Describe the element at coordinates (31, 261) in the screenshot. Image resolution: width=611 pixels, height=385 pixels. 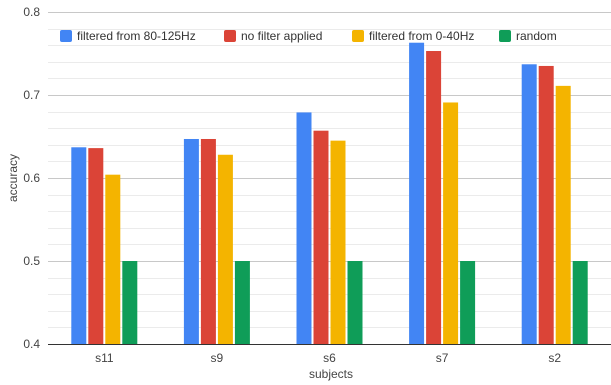
I see `y-tick-label: 0.5` at that location.